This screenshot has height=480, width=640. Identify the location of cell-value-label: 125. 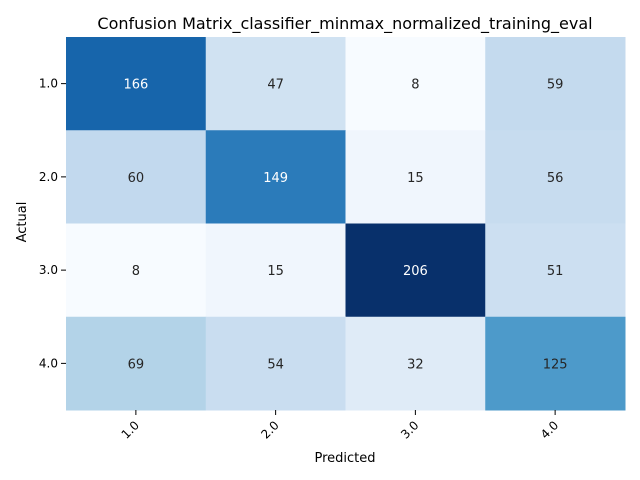
(555, 364).